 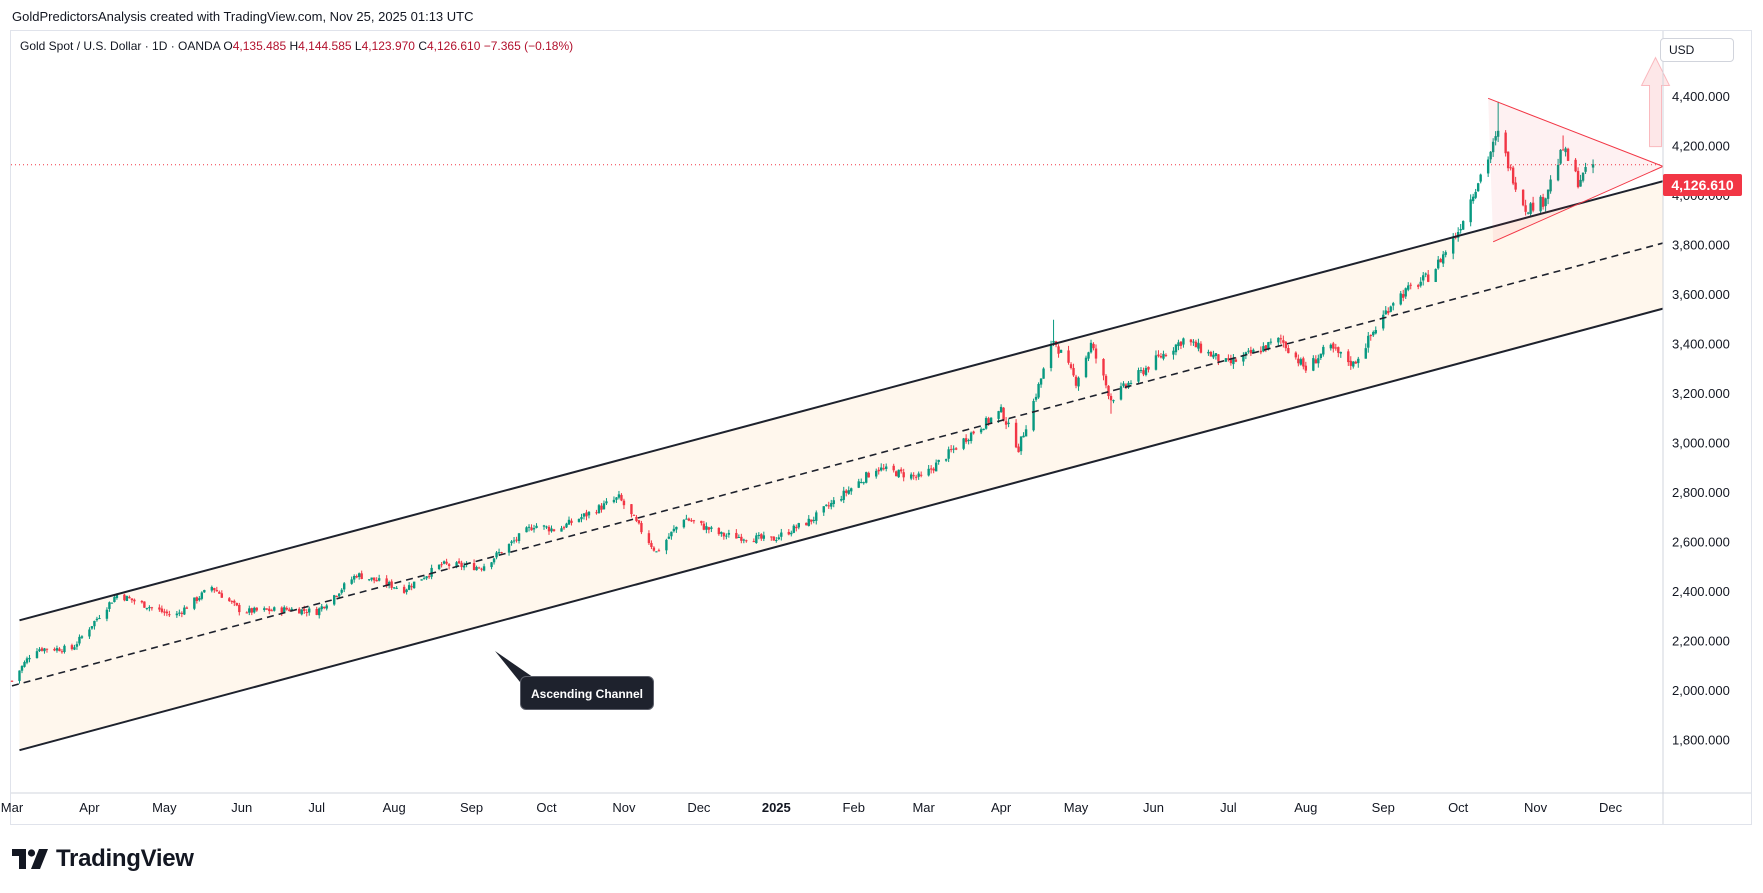 I want to click on y-tick-label: 3,800.000, so click(x=1701, y=245).